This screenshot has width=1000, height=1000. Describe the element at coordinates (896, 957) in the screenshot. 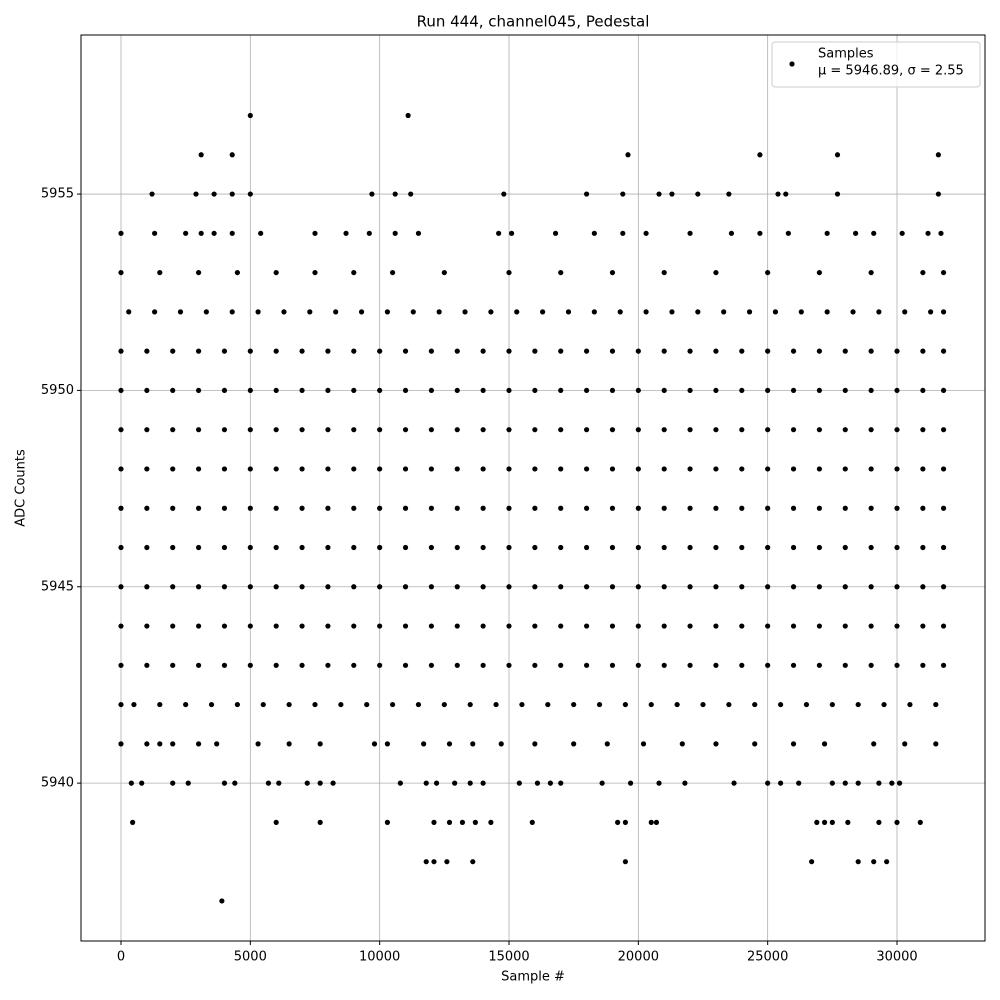

I see `x-tick-label: 30000` at that location.